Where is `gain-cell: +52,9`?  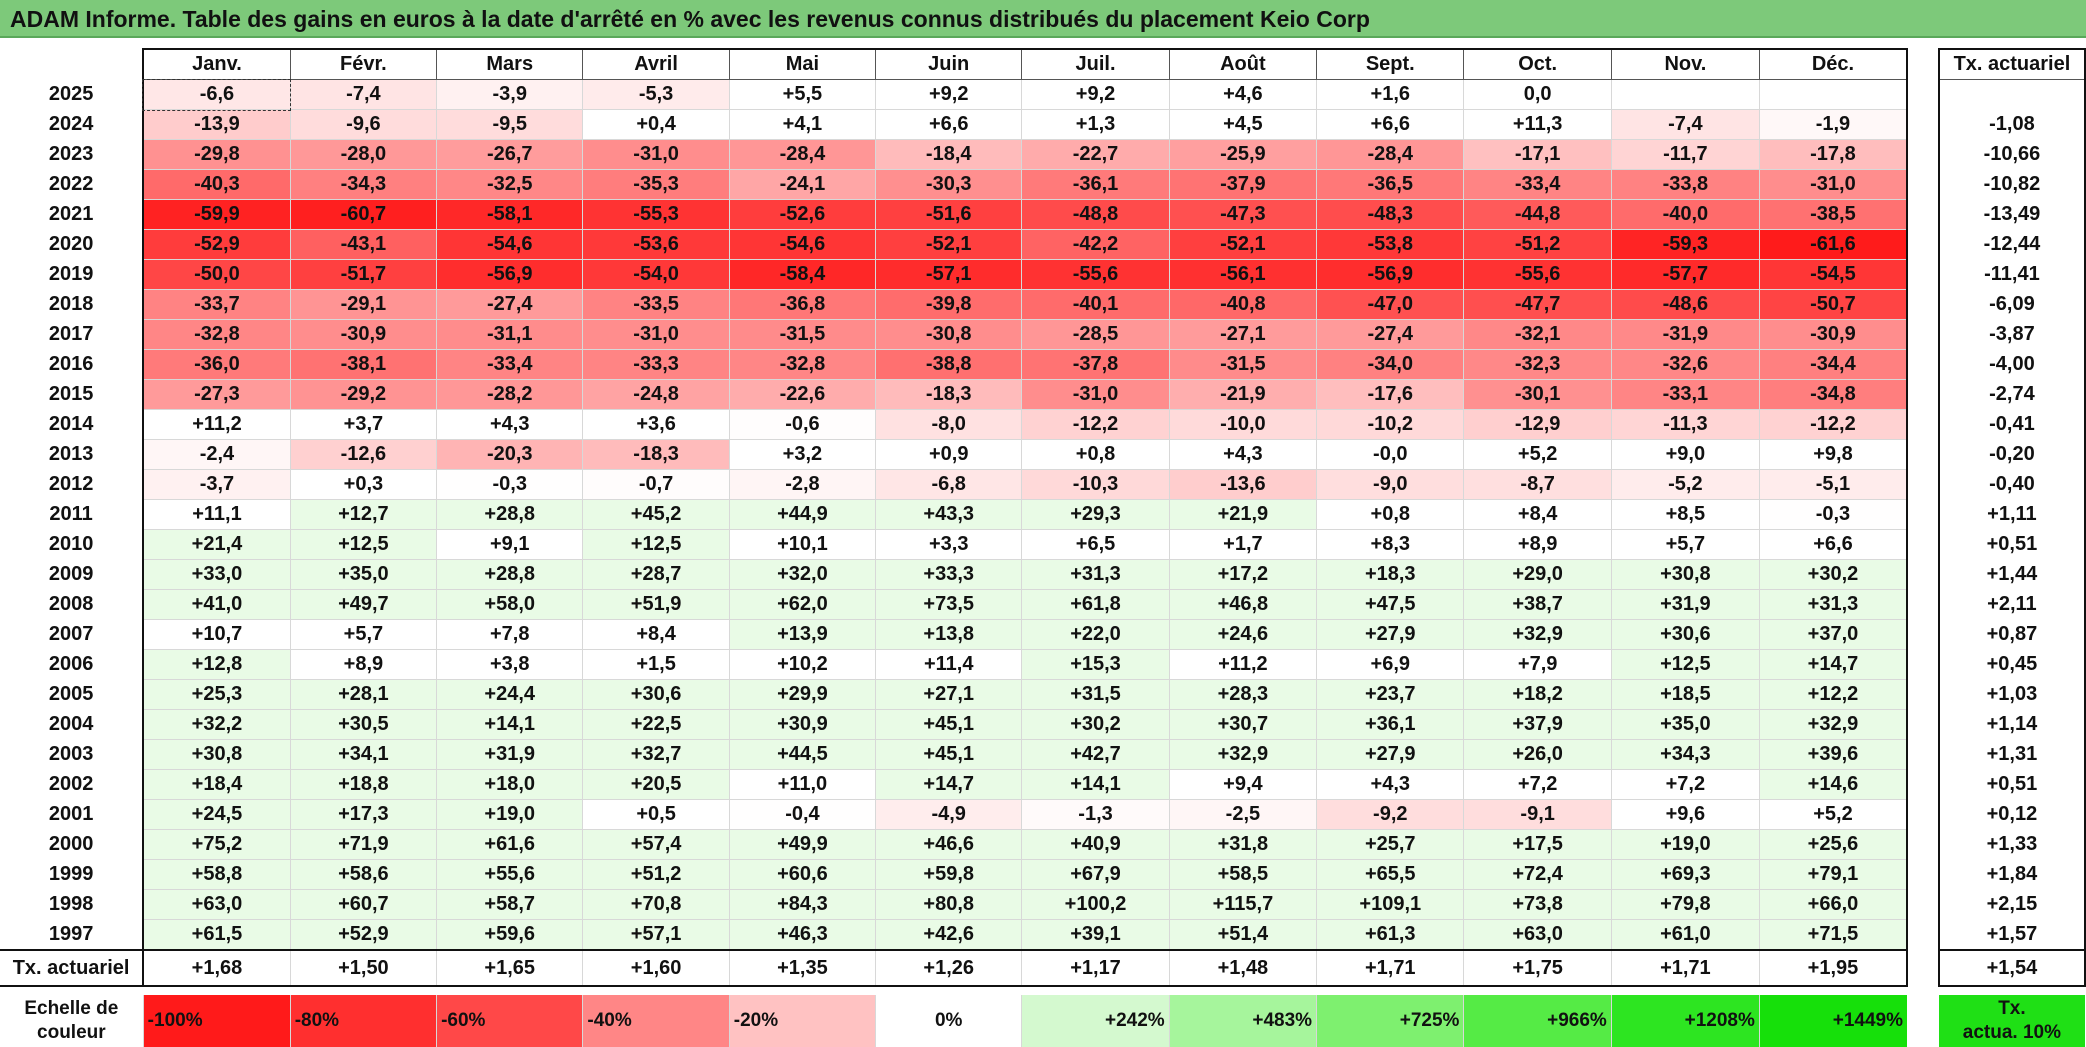 gain-cell: +52,9 is located at coordinates (363, 935).